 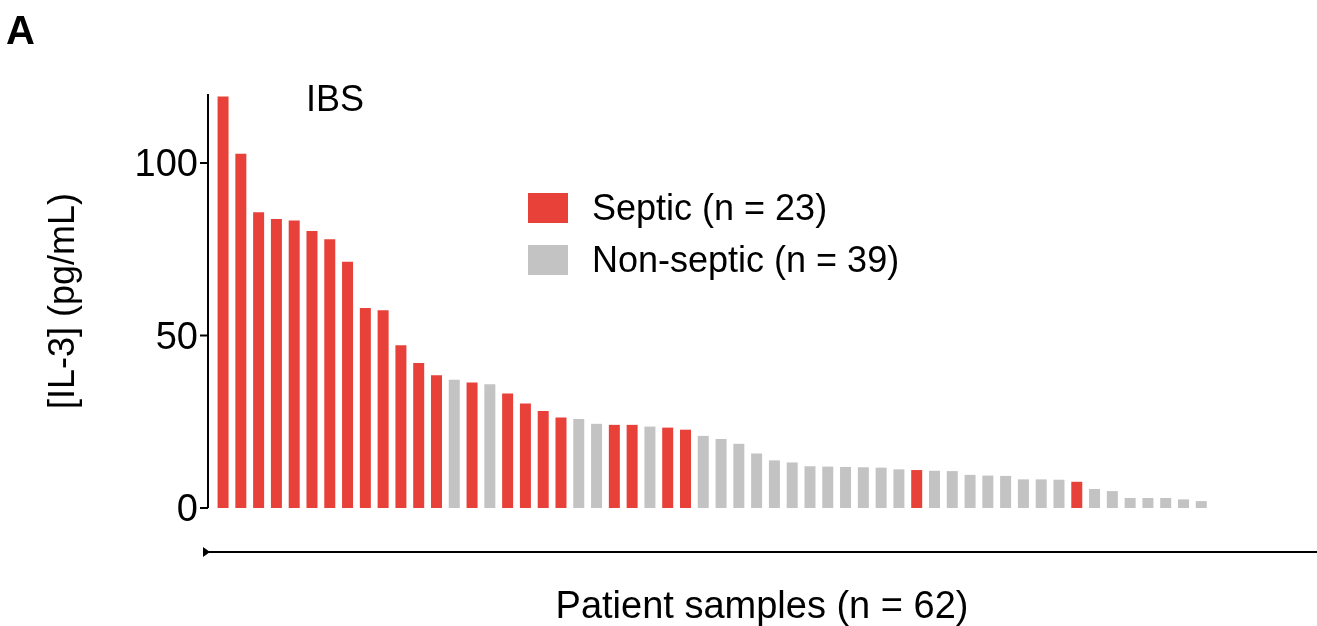 I want to click on legend-label: Non-septic (n = 39), so click(x=746, y=260).